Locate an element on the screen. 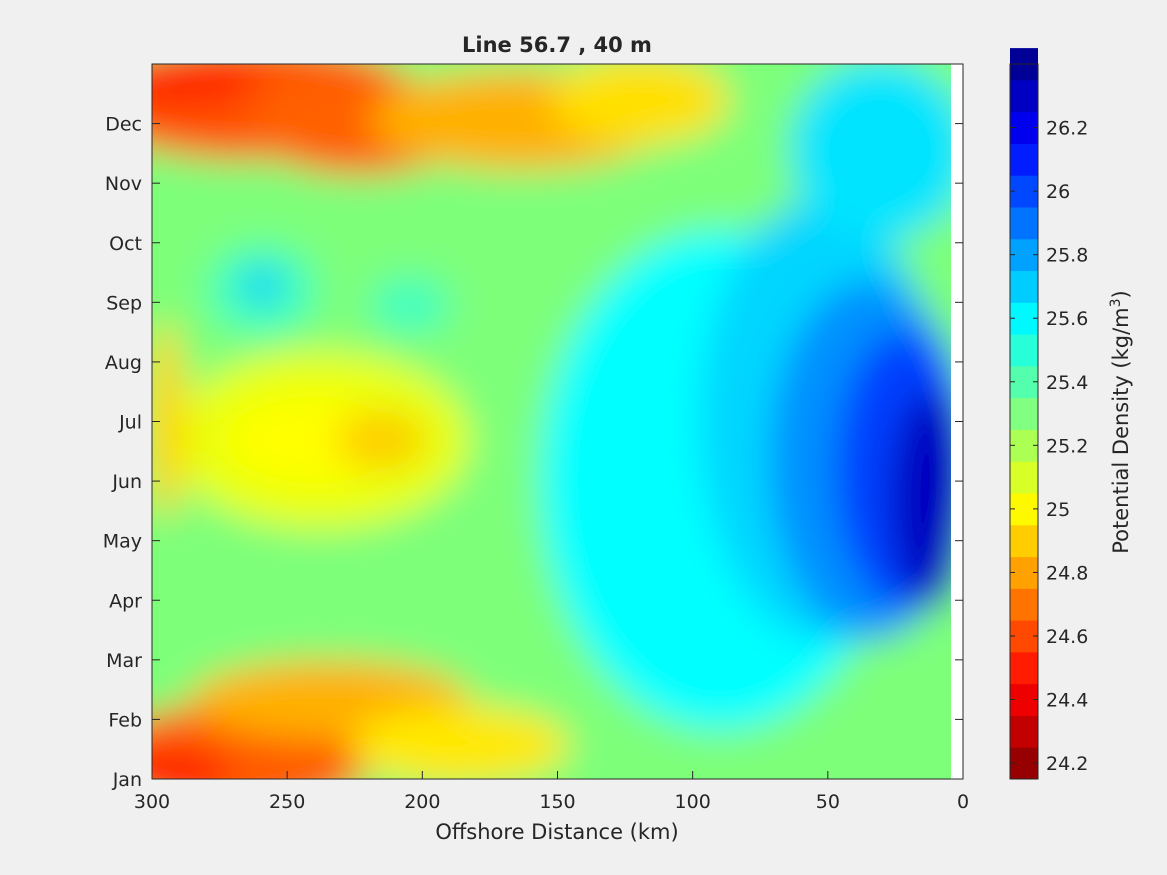 This screenshot has height=875, width=1167. colorbar-frame is located at coordinates (1024, 421).